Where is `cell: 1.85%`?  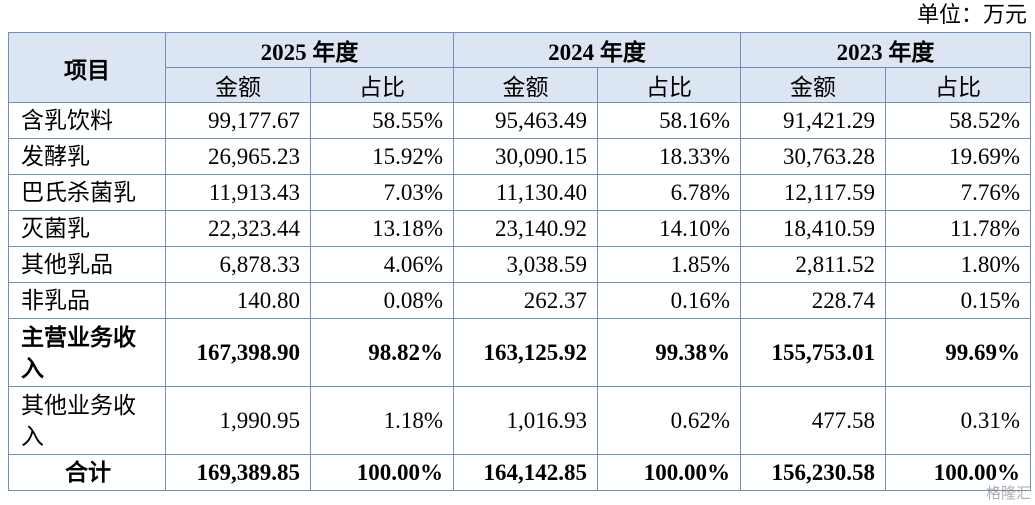 cell: 1.85% is located at coordinates (669, 264).